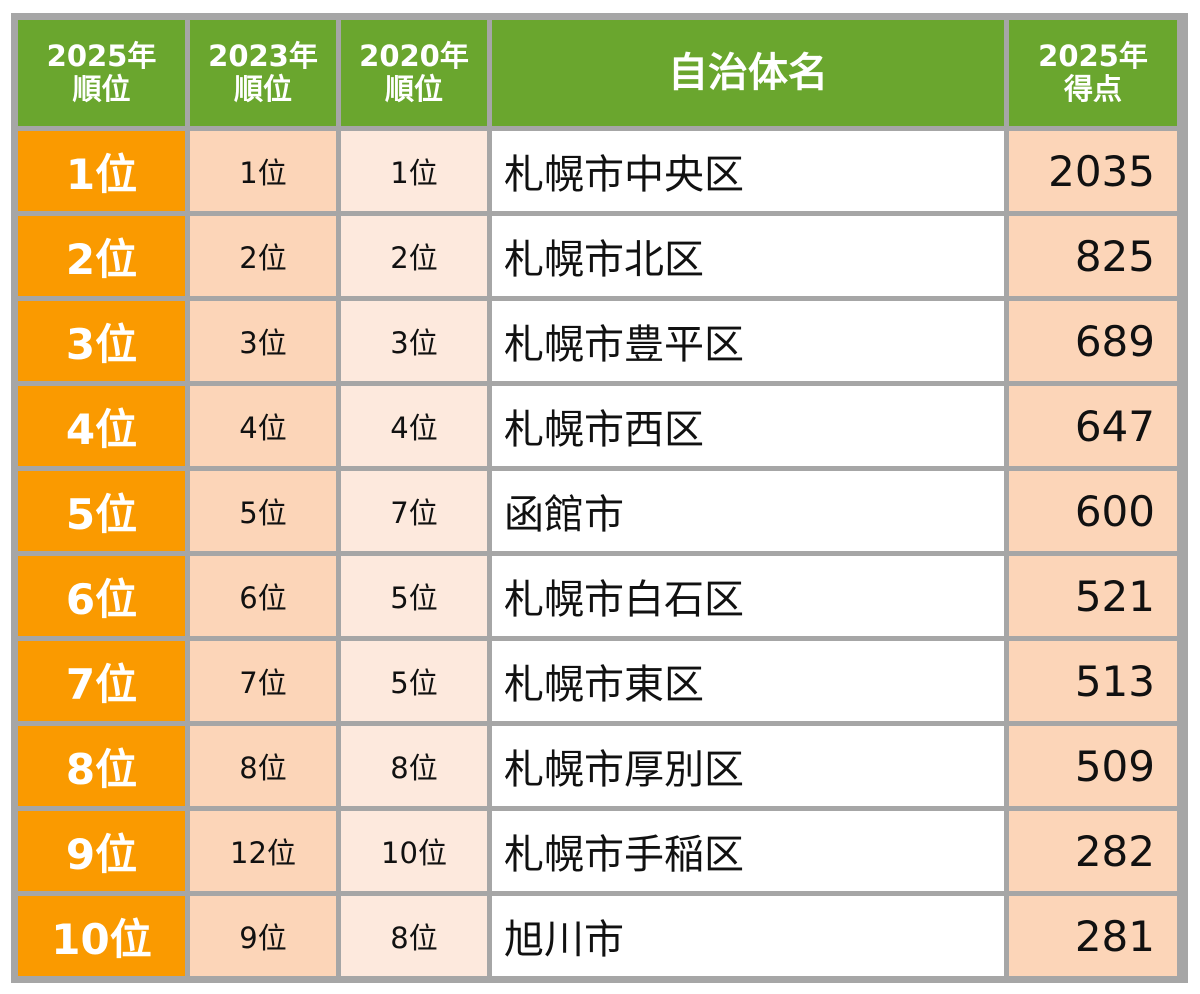  What do you see at coordinates (748, 256) in the screenshot?
I see `municipality-name-cell: 札幌市北区` at bounding box center [748, 256].